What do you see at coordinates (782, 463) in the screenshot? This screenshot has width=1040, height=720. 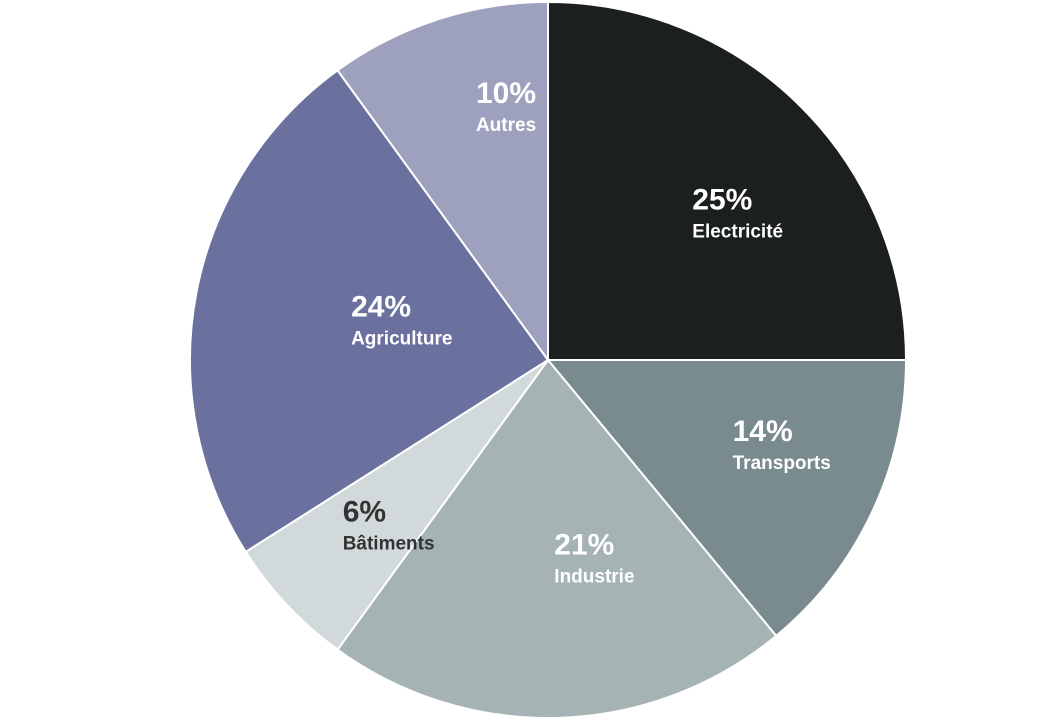 I see `slice-category-label-transports: Transports` at bounding box center [782, 463].